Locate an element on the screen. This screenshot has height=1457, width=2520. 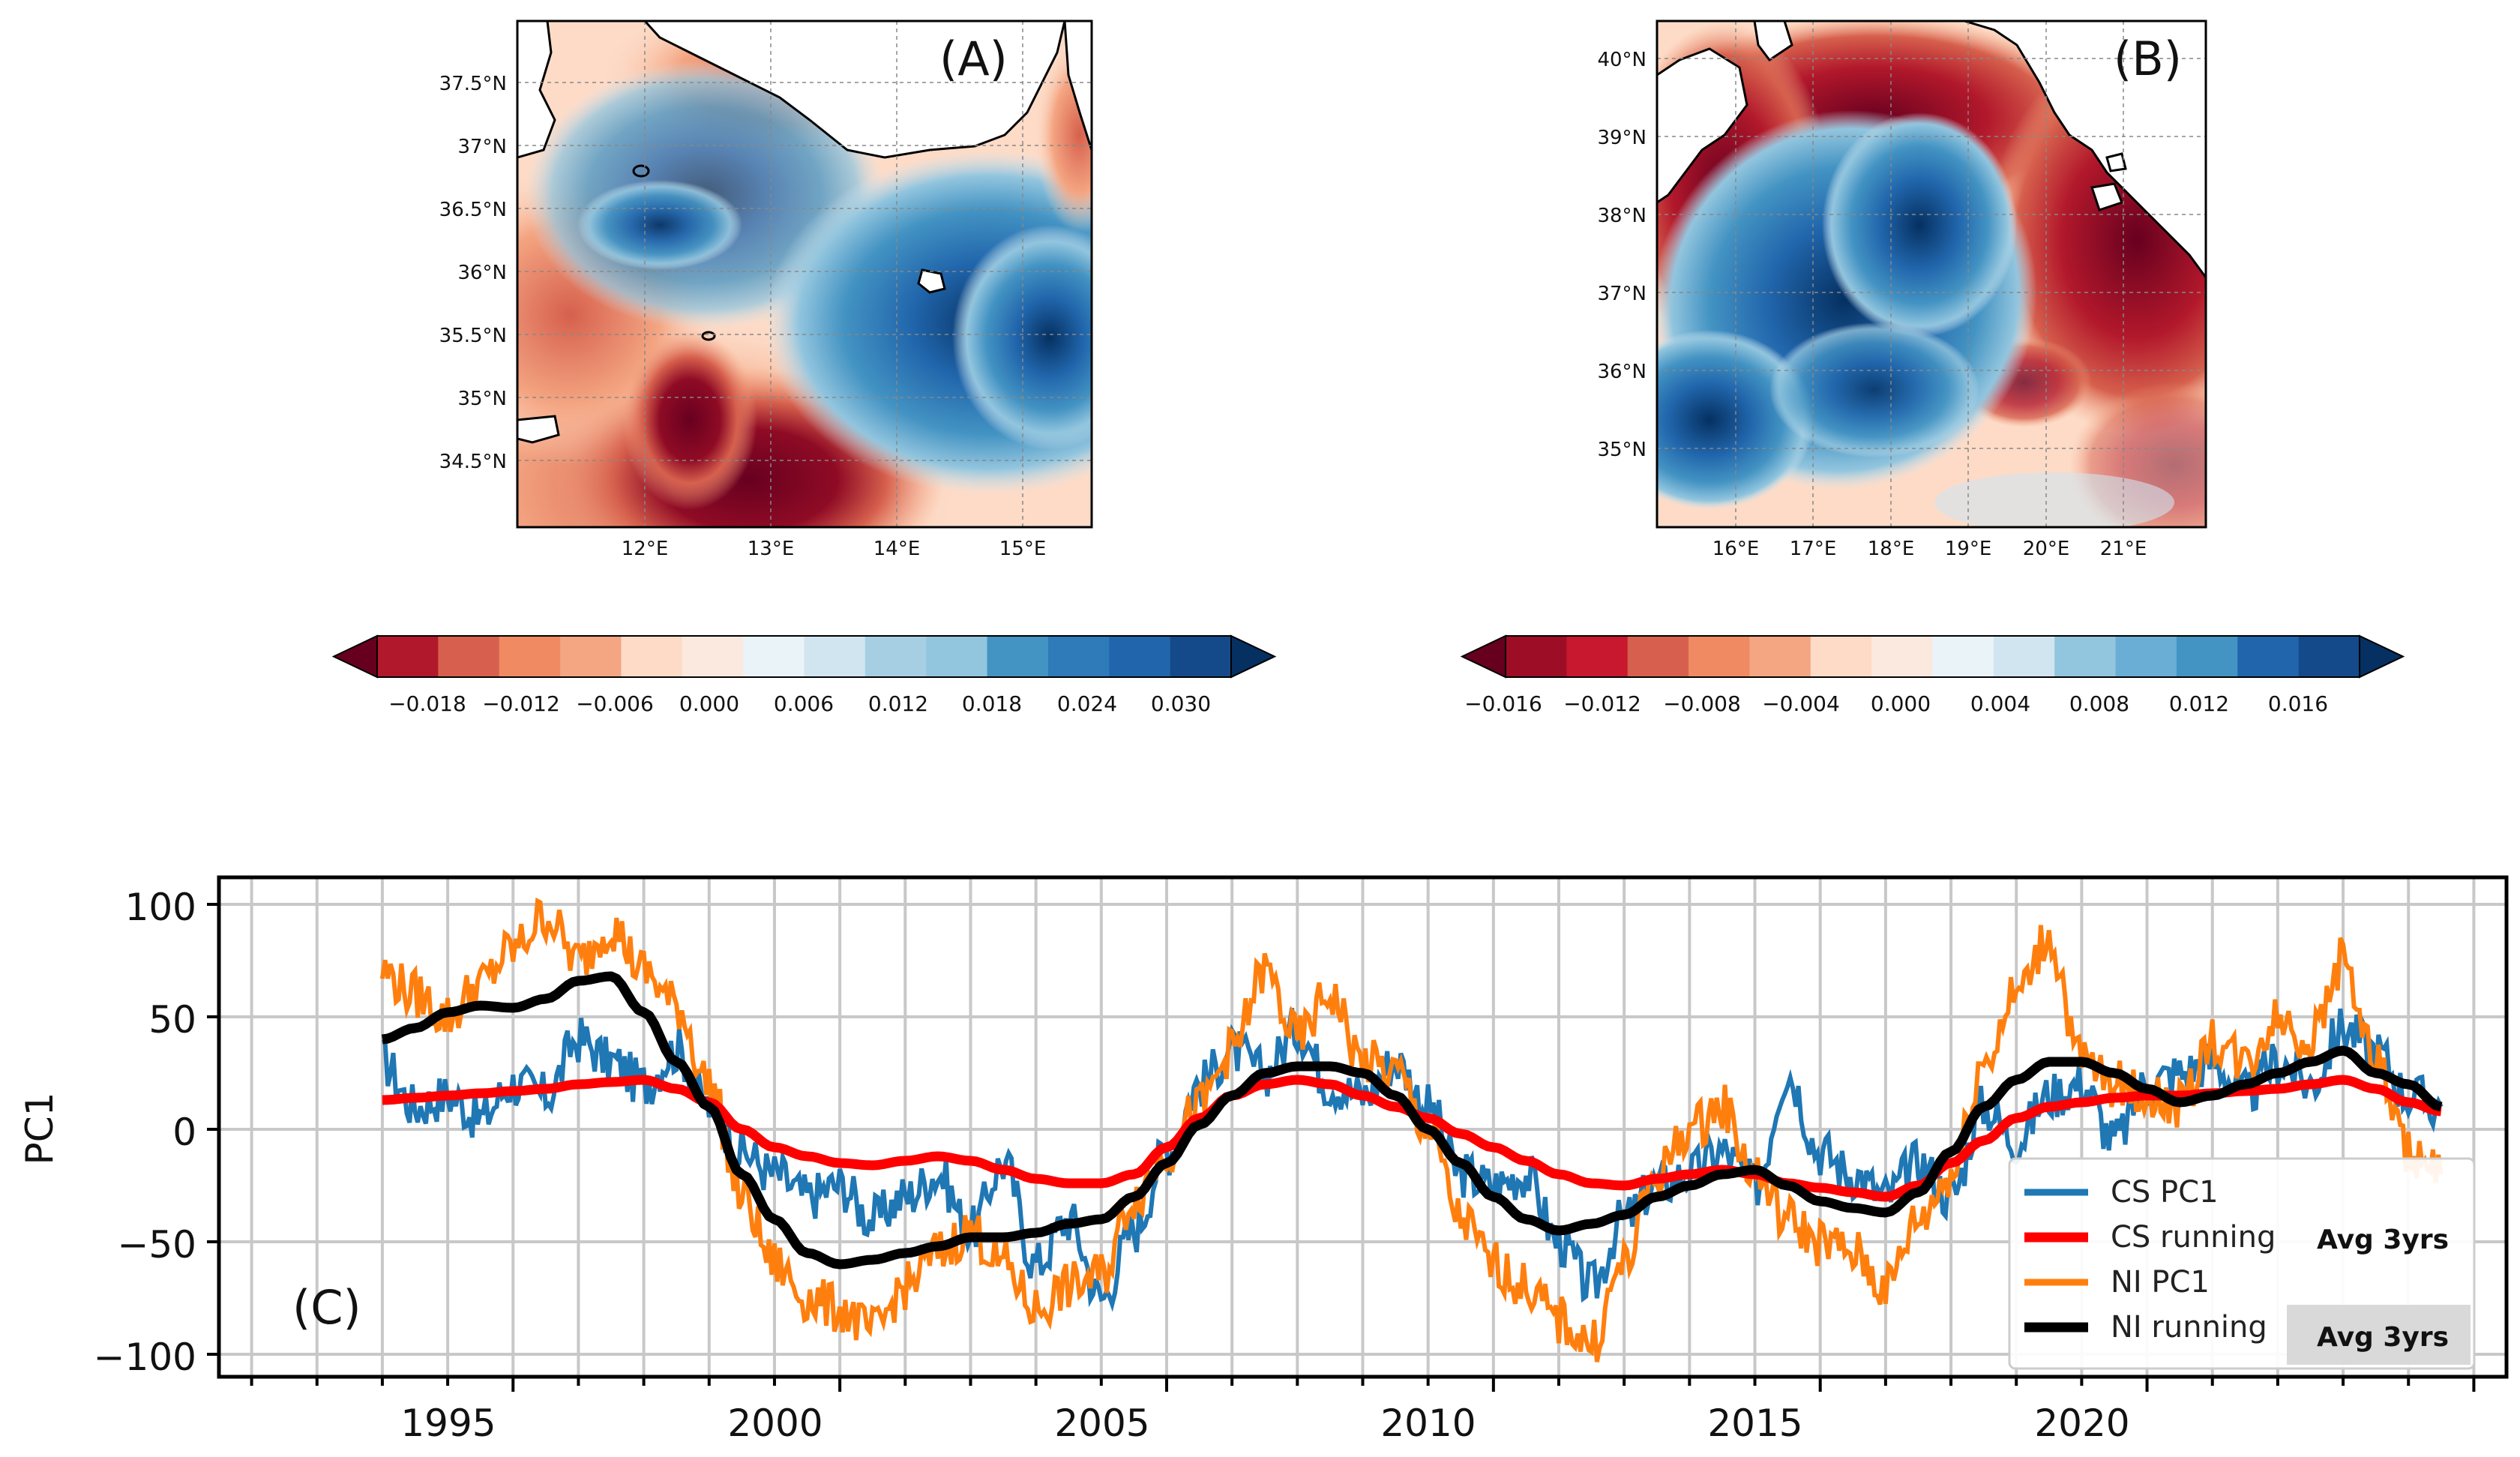
panel-a-map: (A) is located at coordinates (804, 274).